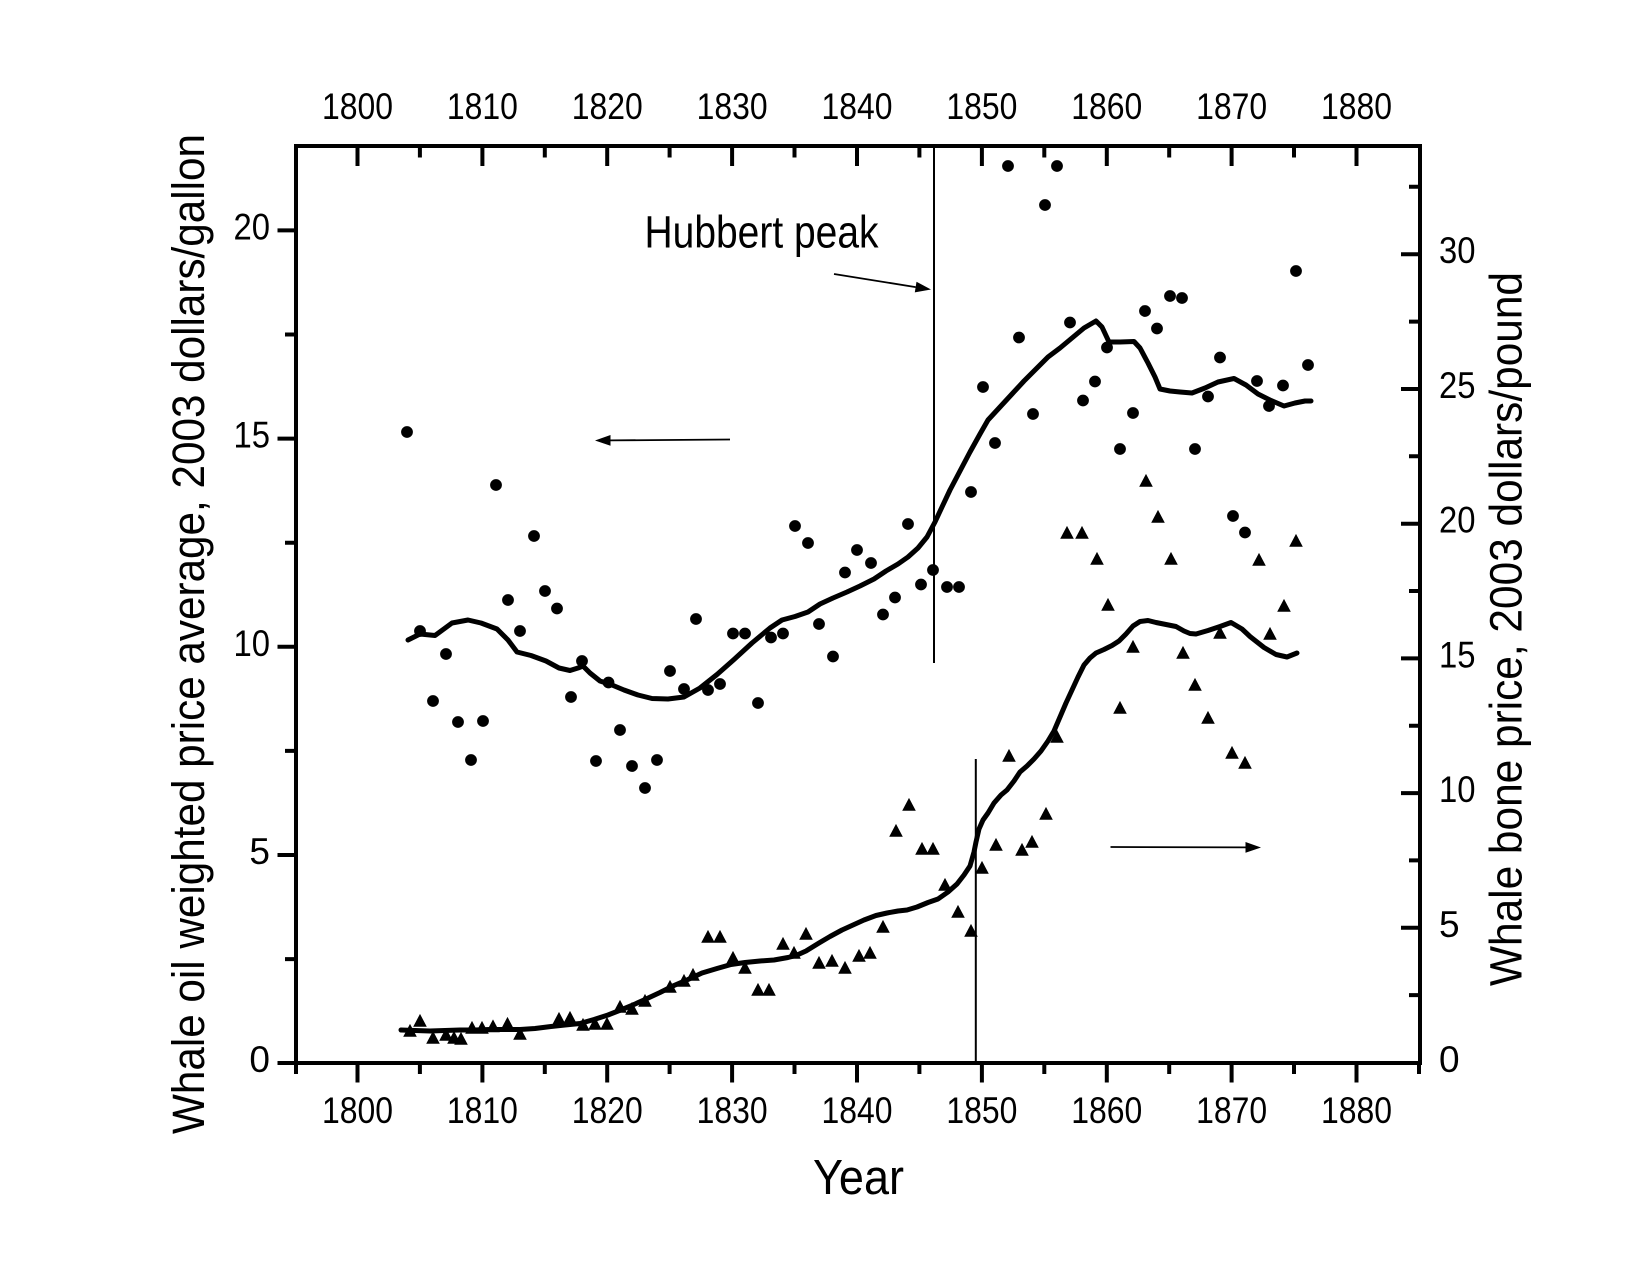 The height and width of the screenshot is (1280, 1650). Describe the element at coordinates (762, 231) in the screenshot. I see `svg-text: Hubbert peak` at that location.